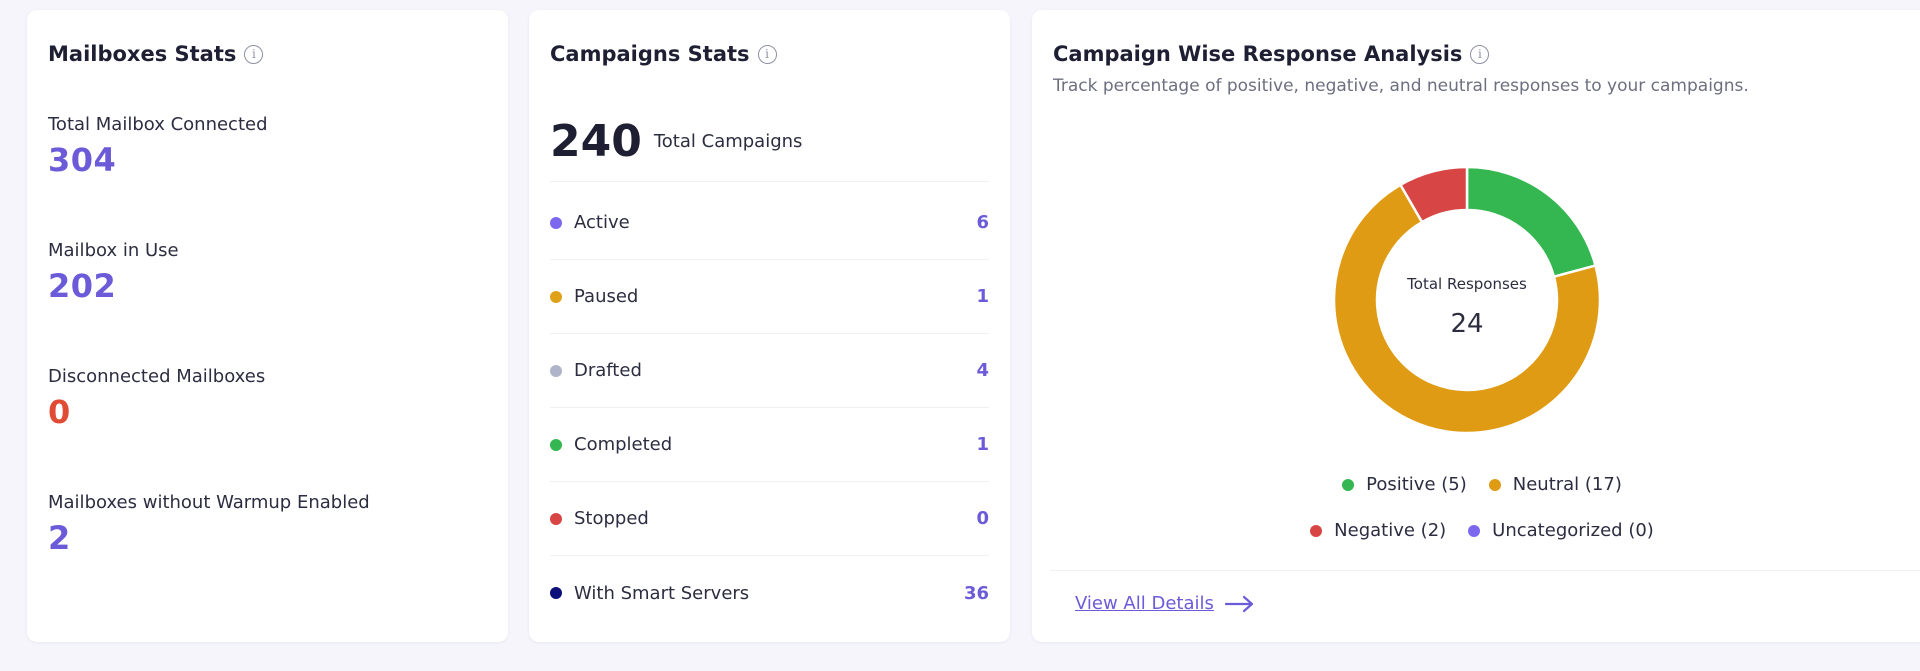  What do you see at coordinates (1573, 530) in the screenshot?
I see `legend-label: Uncategorized (0)` at bounding box center [1573, 530].